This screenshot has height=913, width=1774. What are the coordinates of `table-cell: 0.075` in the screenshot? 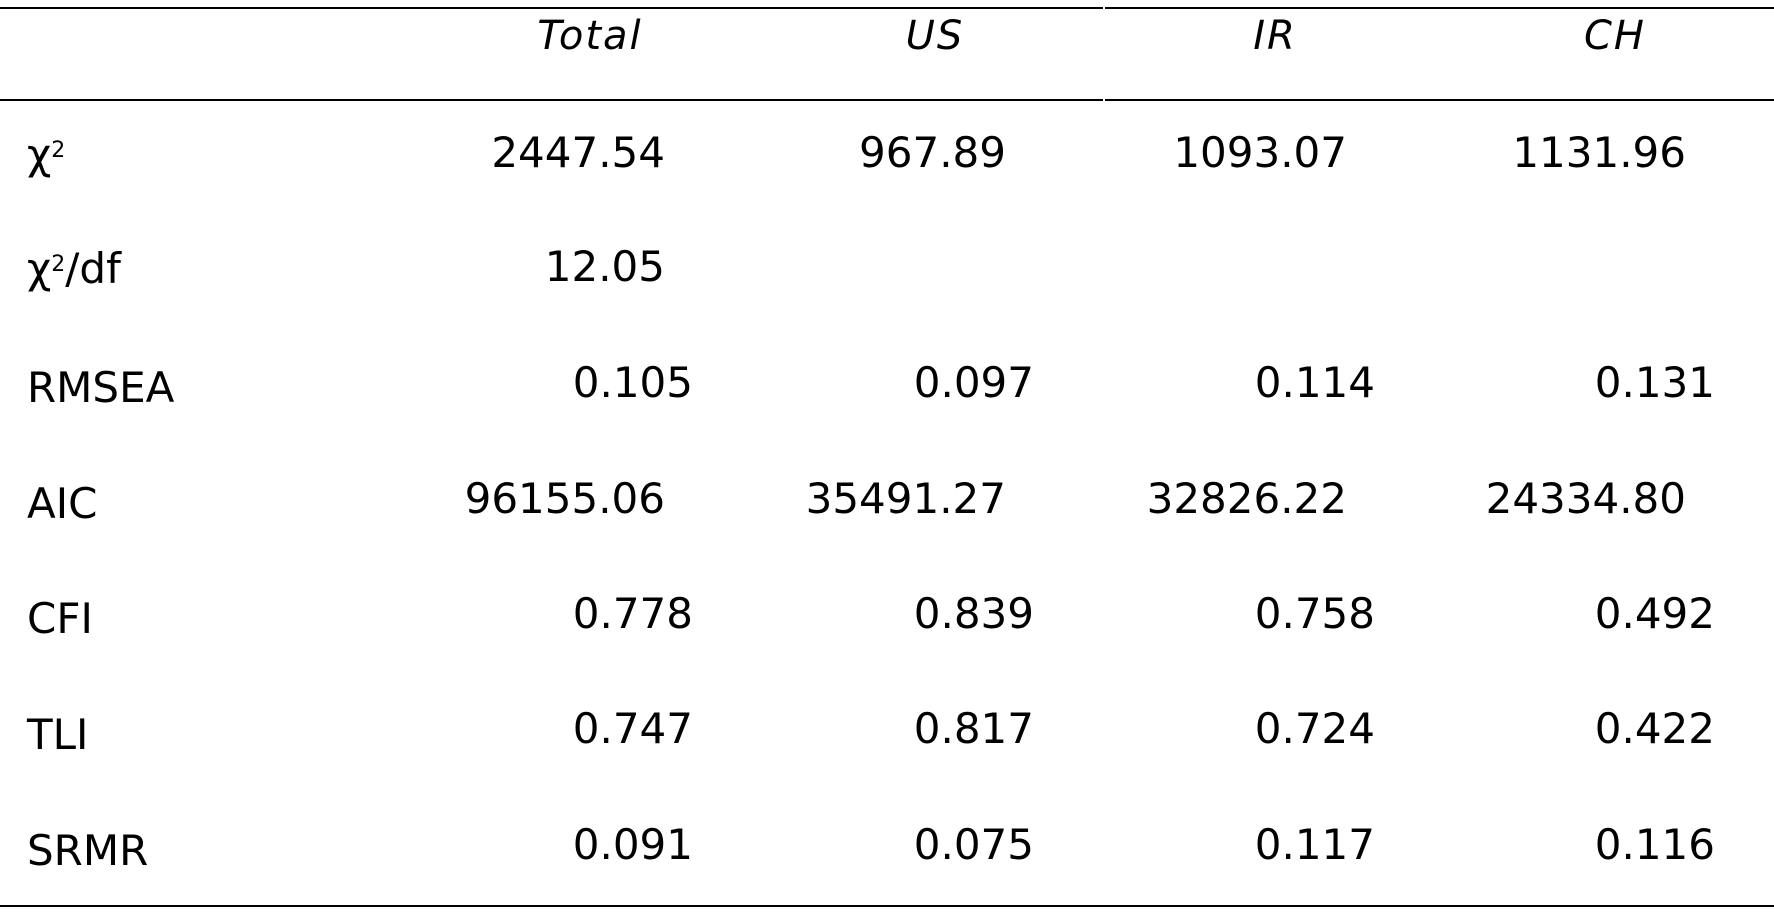 It's located at (973, 844).